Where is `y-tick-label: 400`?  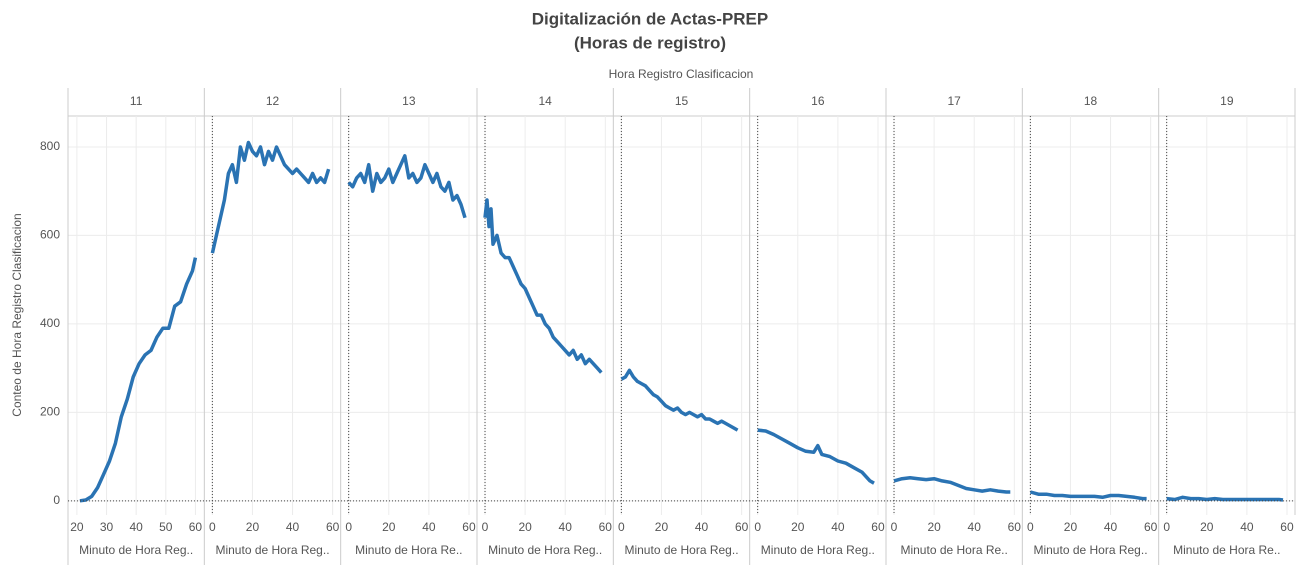 y-tick-label: 400 is located at coordinates (50, 323).